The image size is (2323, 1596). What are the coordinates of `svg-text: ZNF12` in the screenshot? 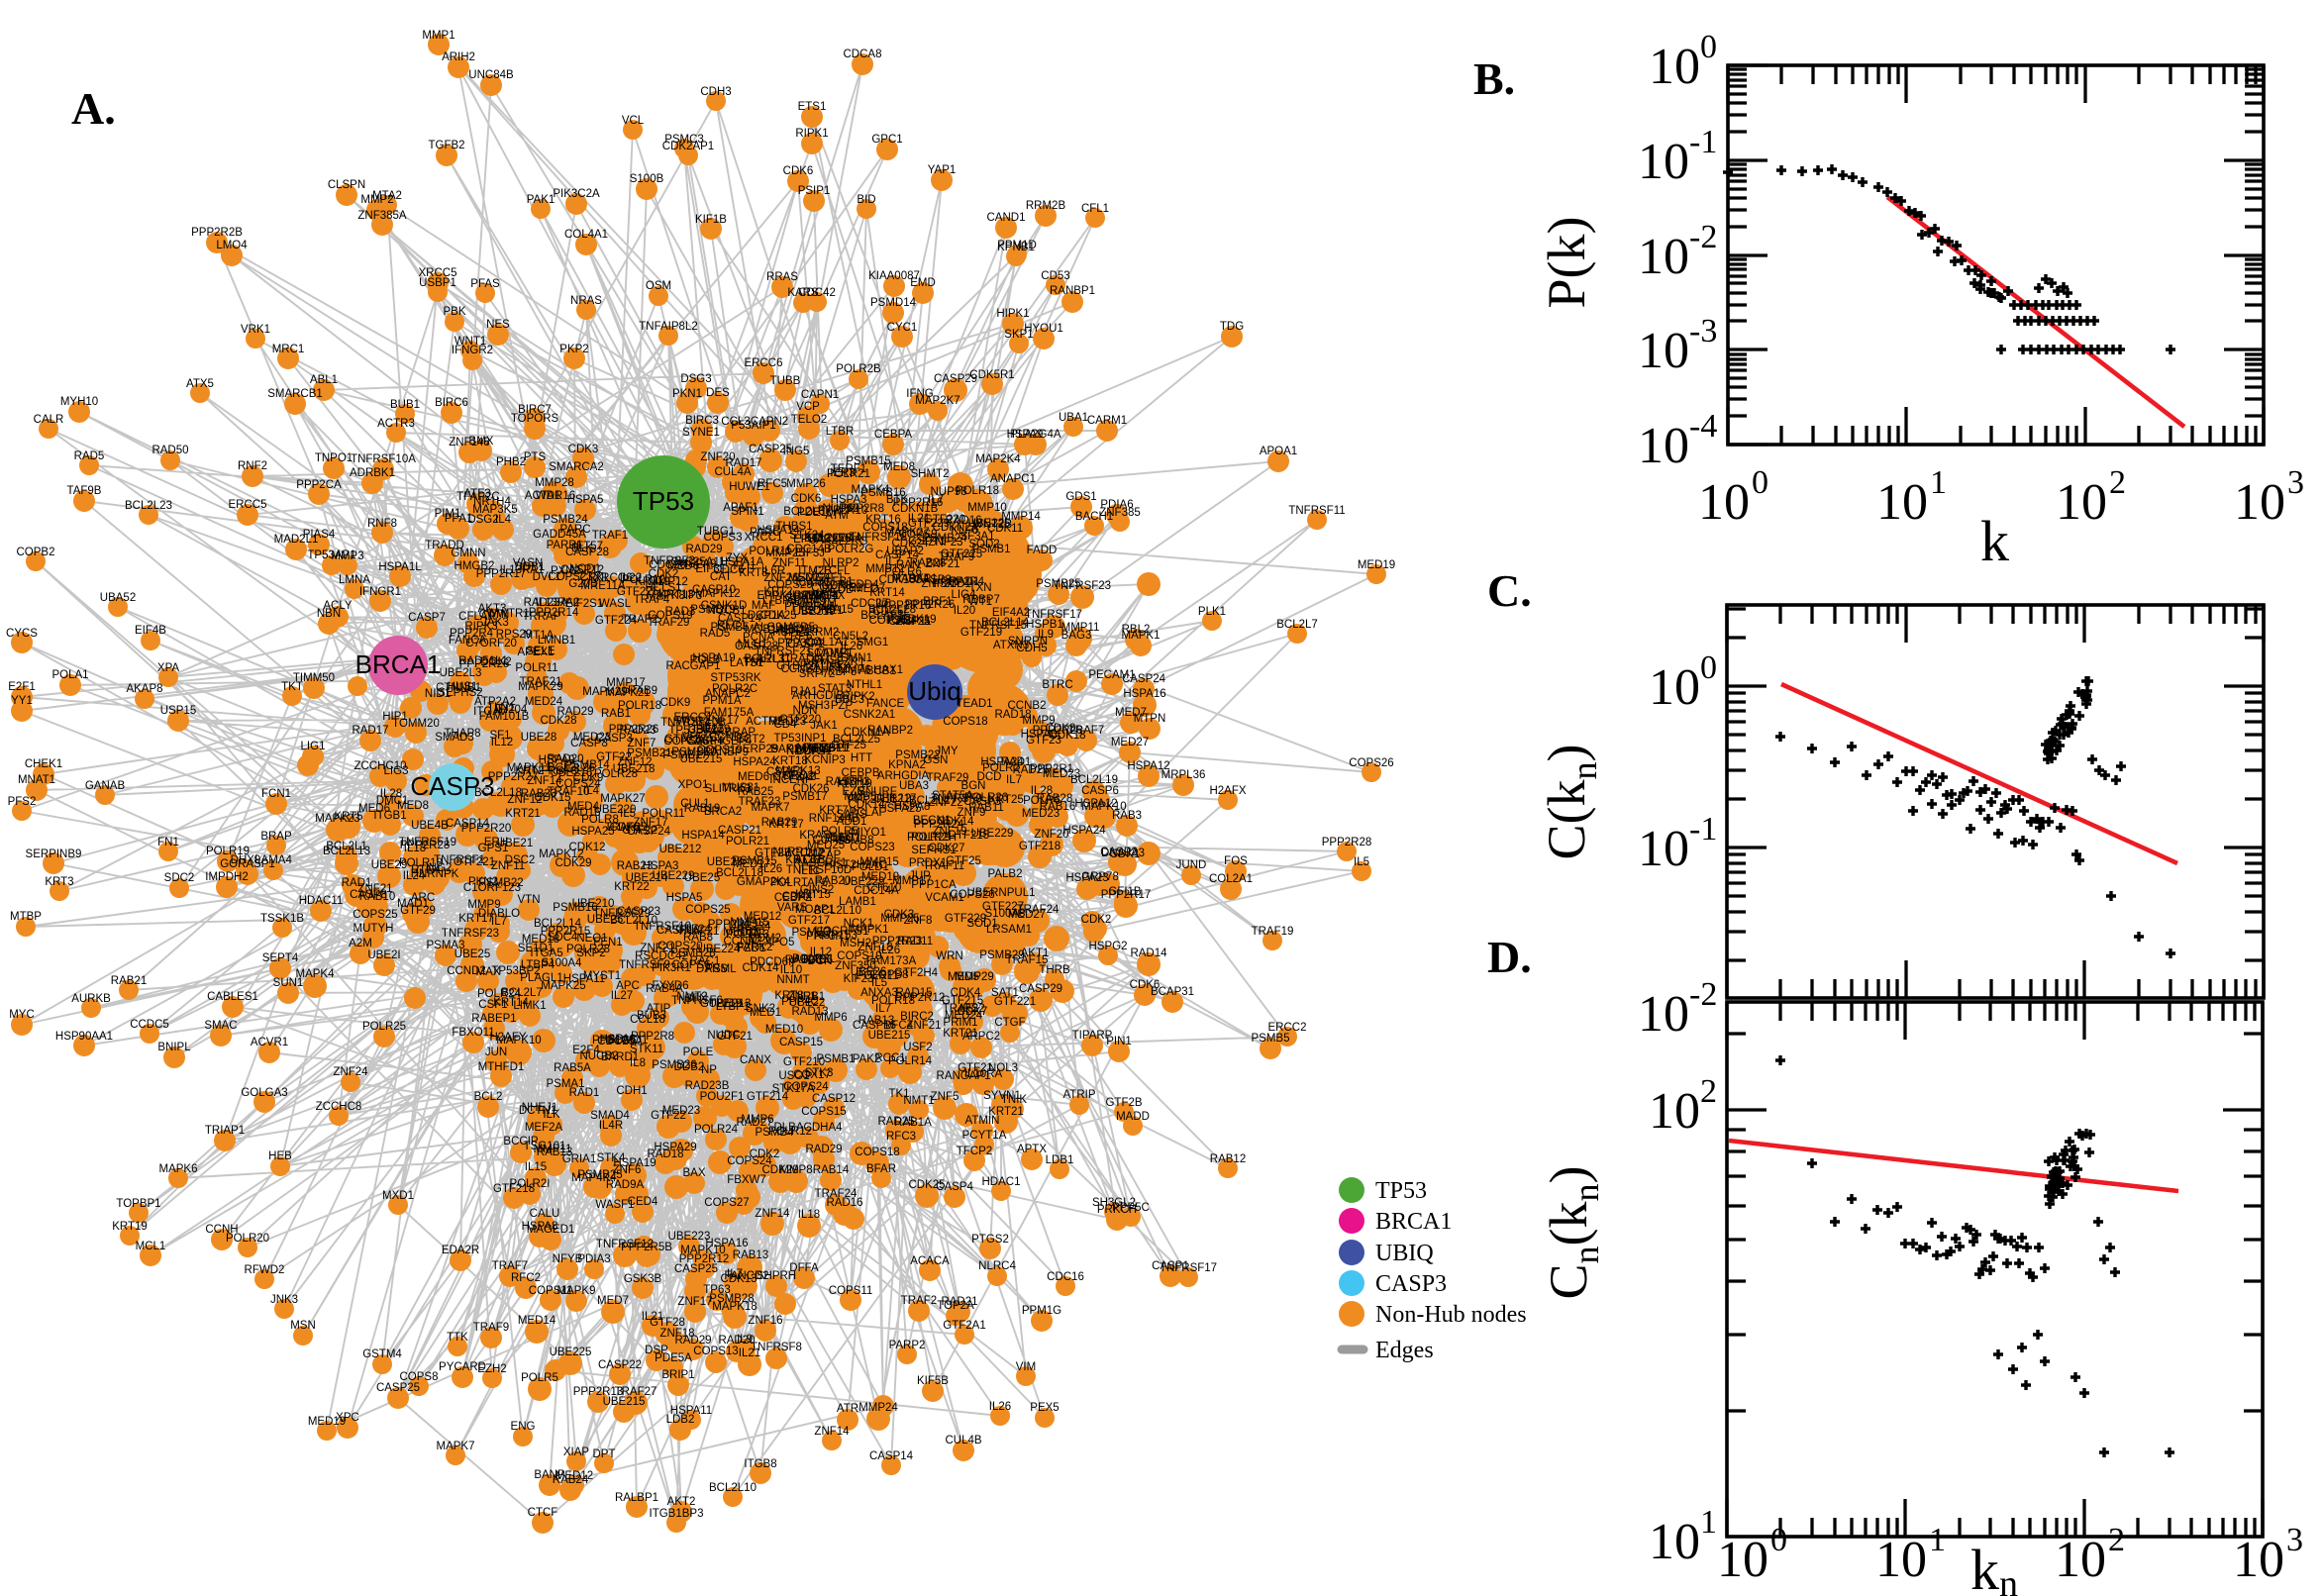 It's located at (634, 762).